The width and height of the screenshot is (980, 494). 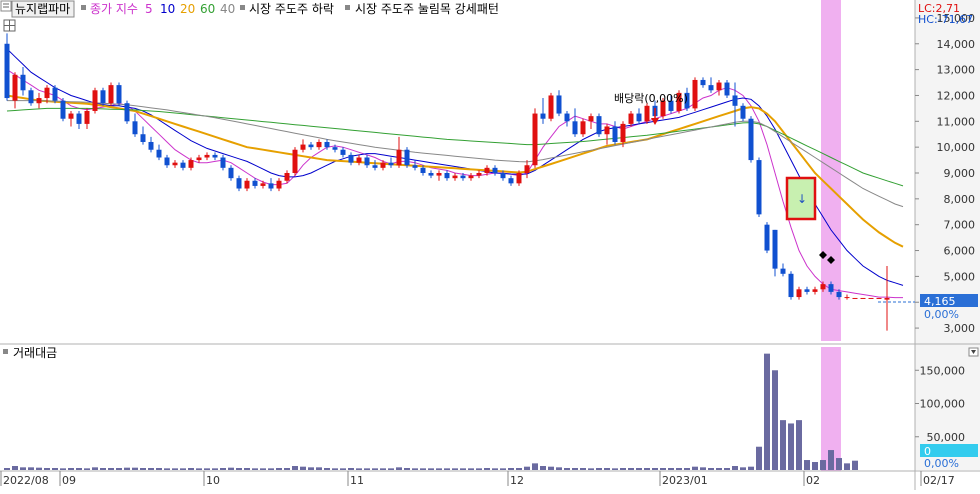 What do you see at coordinates (960, 276) in the screenshot?
I see `price-tick-label: 5,000` at bounding box center [960, 276].